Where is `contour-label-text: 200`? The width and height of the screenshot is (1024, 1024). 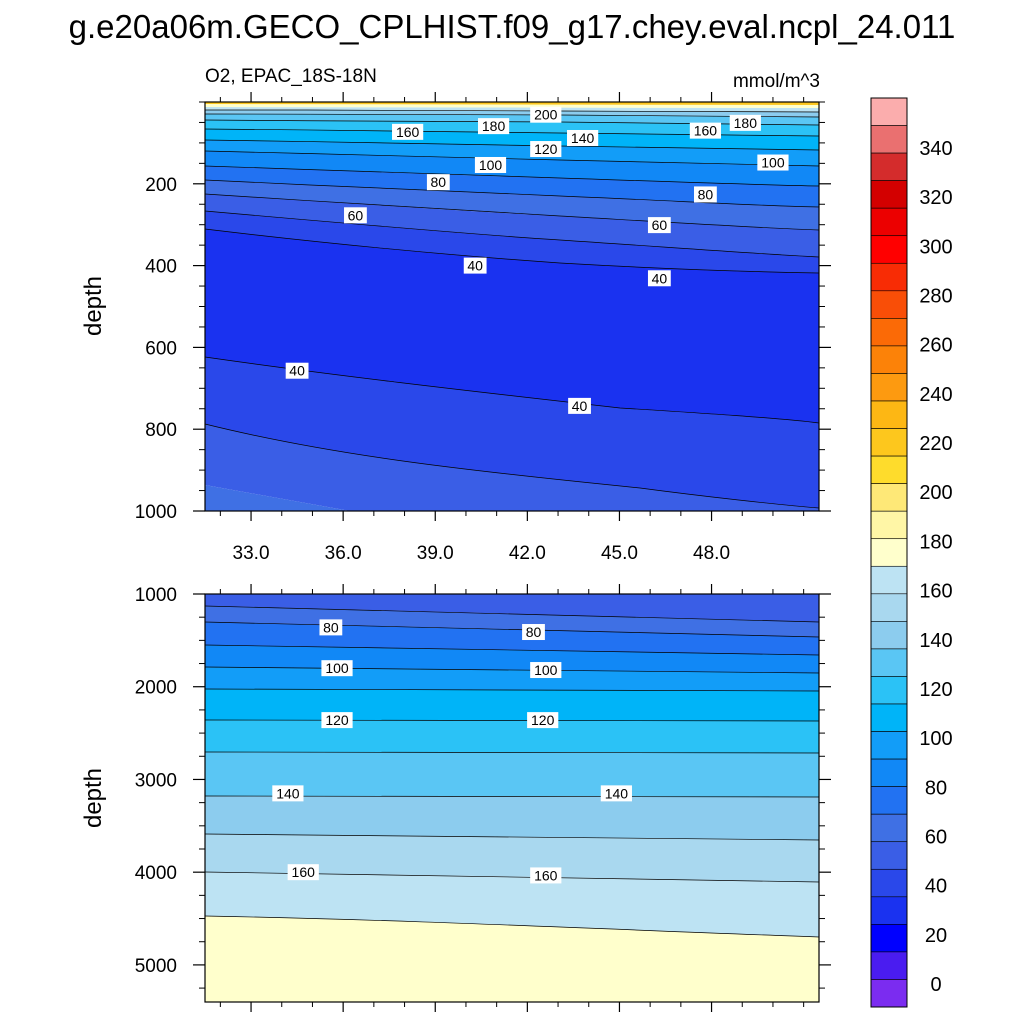 contour-label-text: 200 is located at coordinates (546, 115).